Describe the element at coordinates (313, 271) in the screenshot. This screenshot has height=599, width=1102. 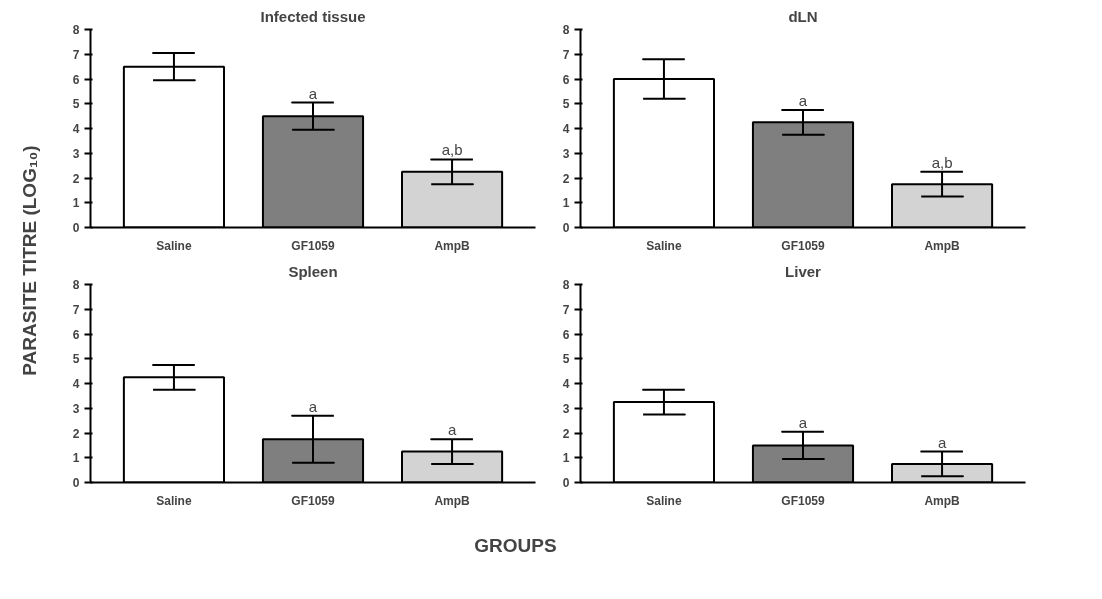
I see `chart-title: Spleen` at that location.